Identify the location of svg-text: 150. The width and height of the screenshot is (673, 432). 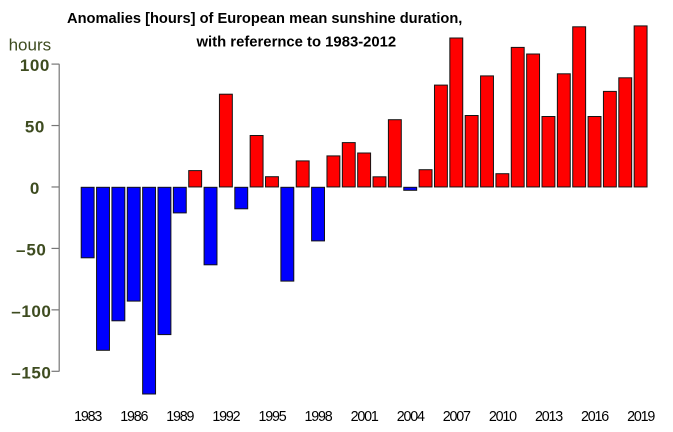
(36, 372).